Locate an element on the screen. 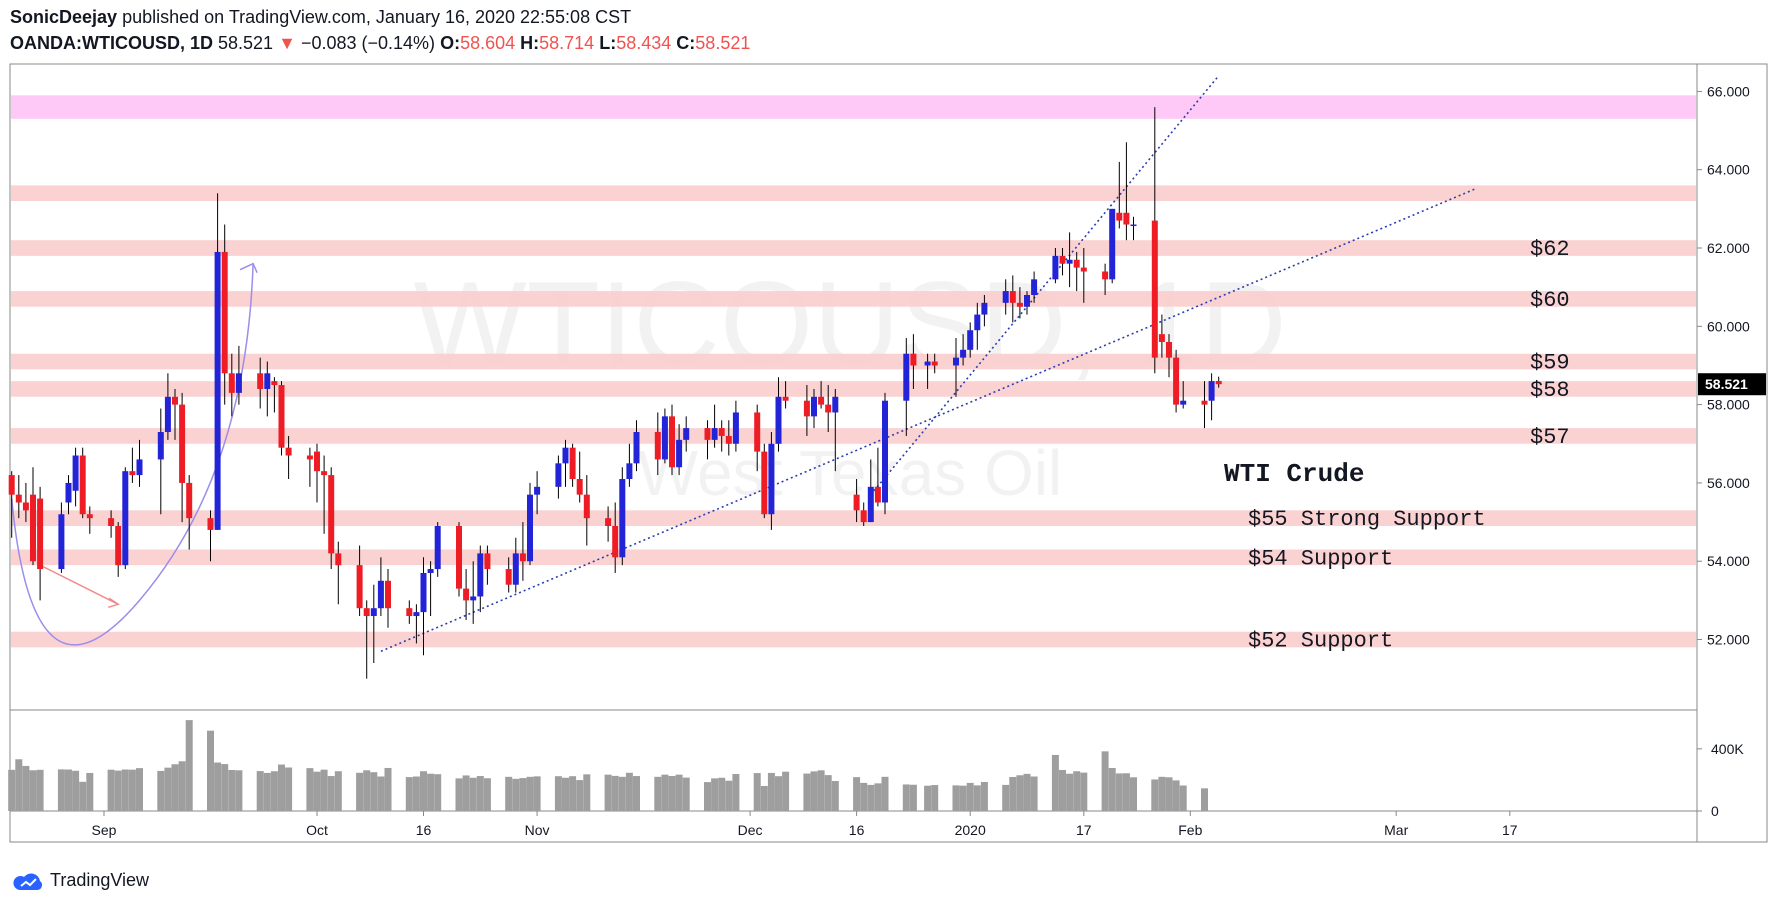 Image resolution: width=1782 pixels, height=910 pixels. open-value: 58.604 is located at coordinates (488, 43).